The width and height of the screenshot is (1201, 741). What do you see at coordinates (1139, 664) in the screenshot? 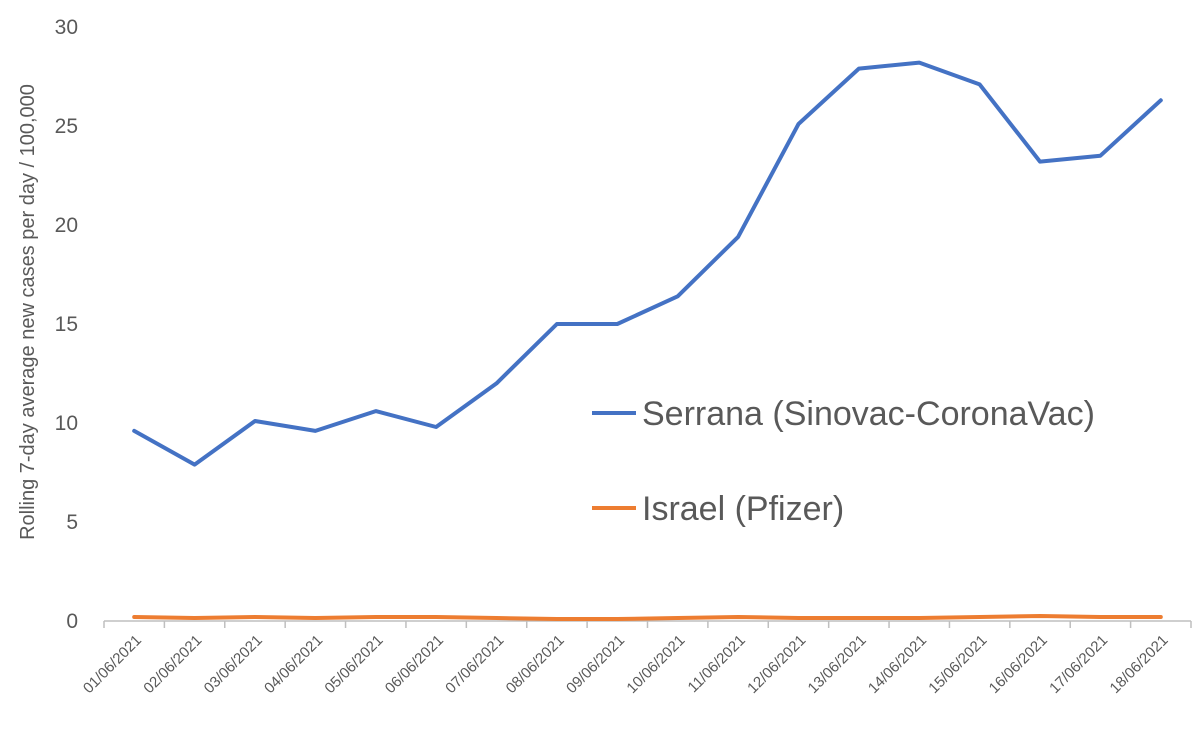
I see `x-tick-label: 18/06/2021` at bounding box center [1139, 664].